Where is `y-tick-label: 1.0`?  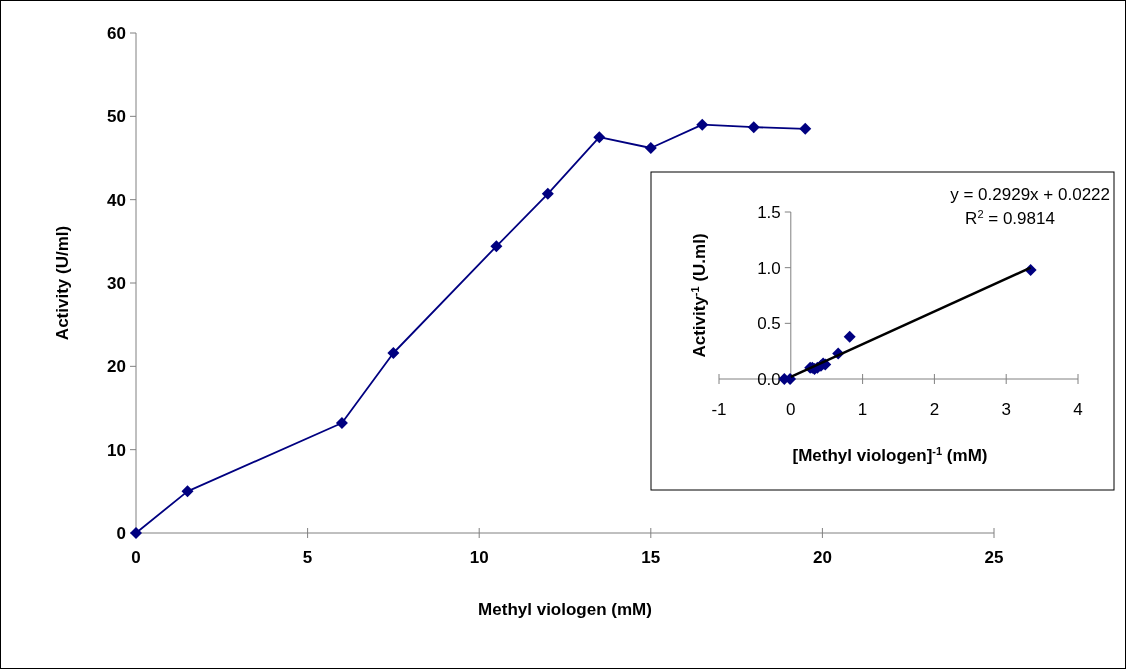
y-tick-label: 1.0 is located at coordinates (769, 268).